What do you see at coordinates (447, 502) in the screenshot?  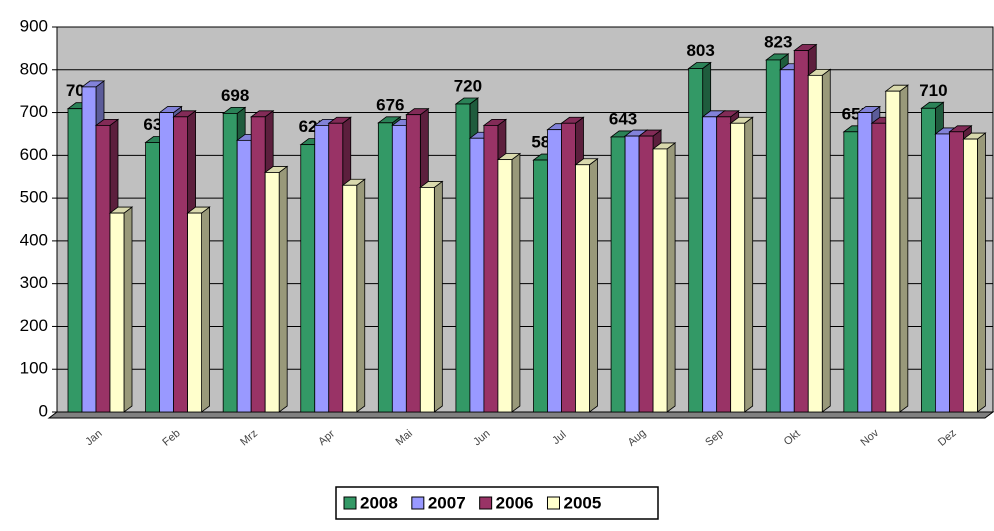 I see `legend-label: 2007` at bounding box center [447, 502].